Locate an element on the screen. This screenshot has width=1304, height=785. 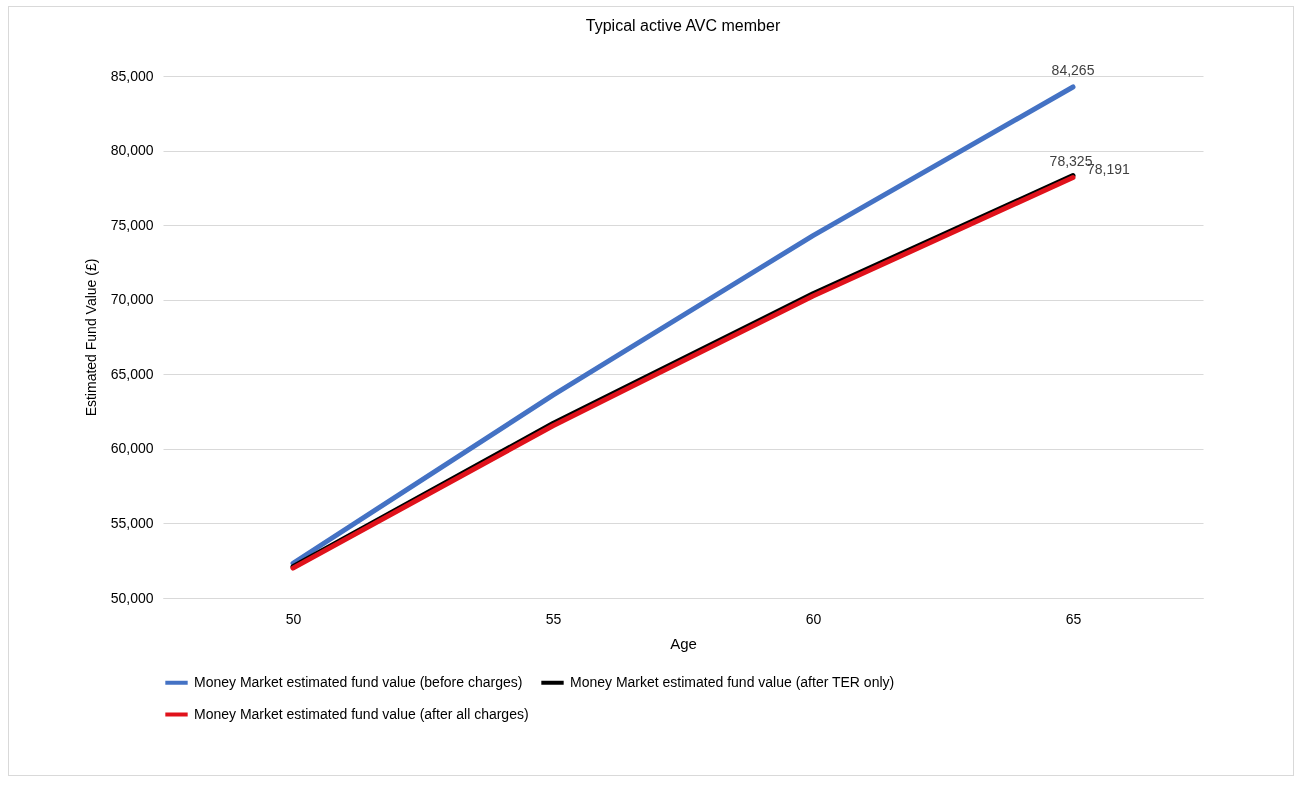
data-label: 84,265 is located at coordinates (1073, 69).